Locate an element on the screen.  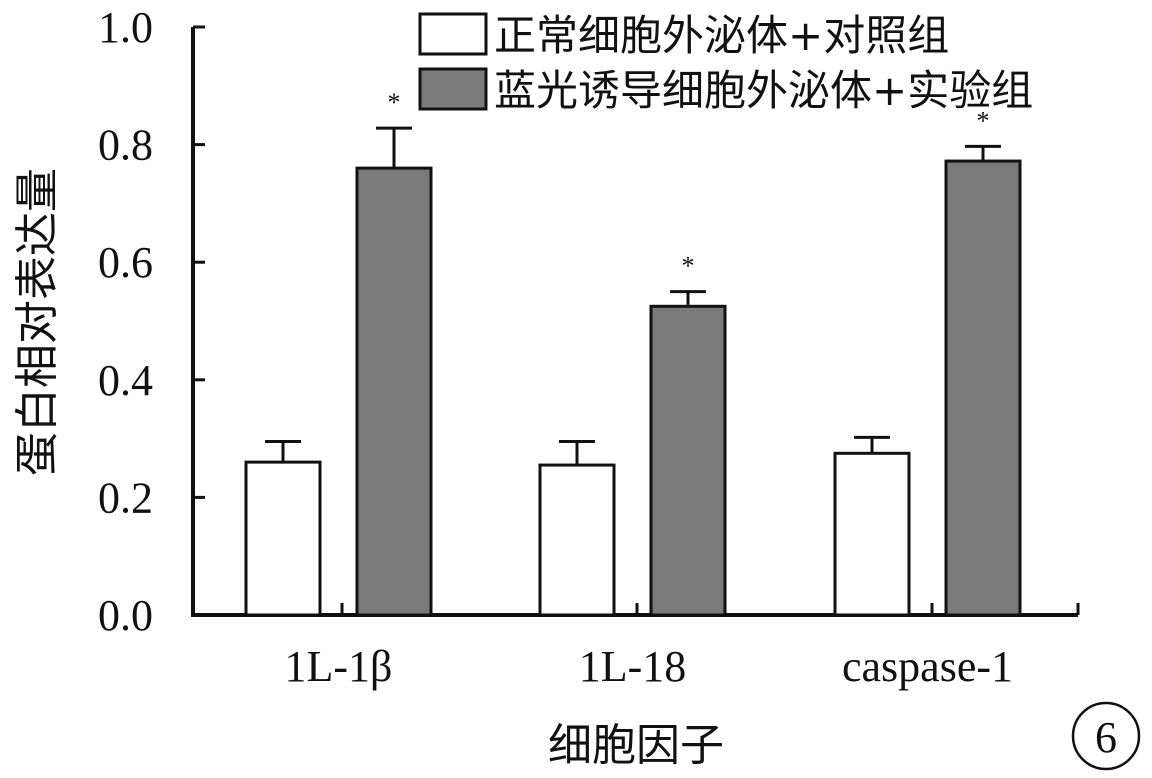
x-categories: 1L-1β 1L-18 caspase-1 is located at coordinates (649, 666).